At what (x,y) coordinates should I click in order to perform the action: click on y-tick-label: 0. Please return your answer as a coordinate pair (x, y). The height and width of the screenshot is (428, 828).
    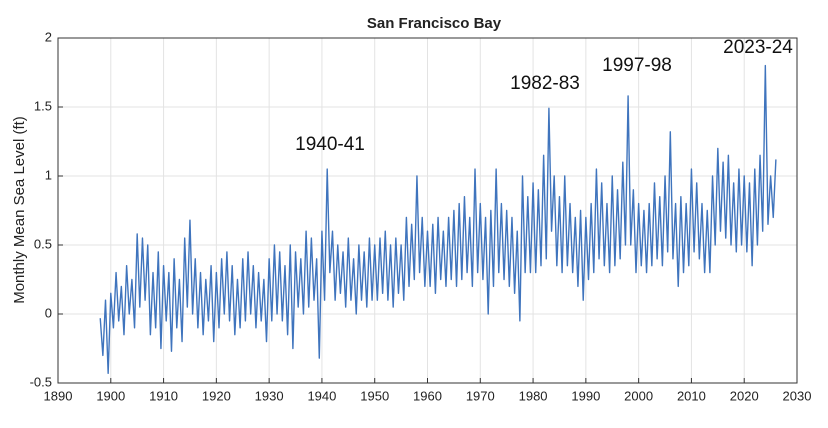
    Looking at the image, I should click on (48, 312).